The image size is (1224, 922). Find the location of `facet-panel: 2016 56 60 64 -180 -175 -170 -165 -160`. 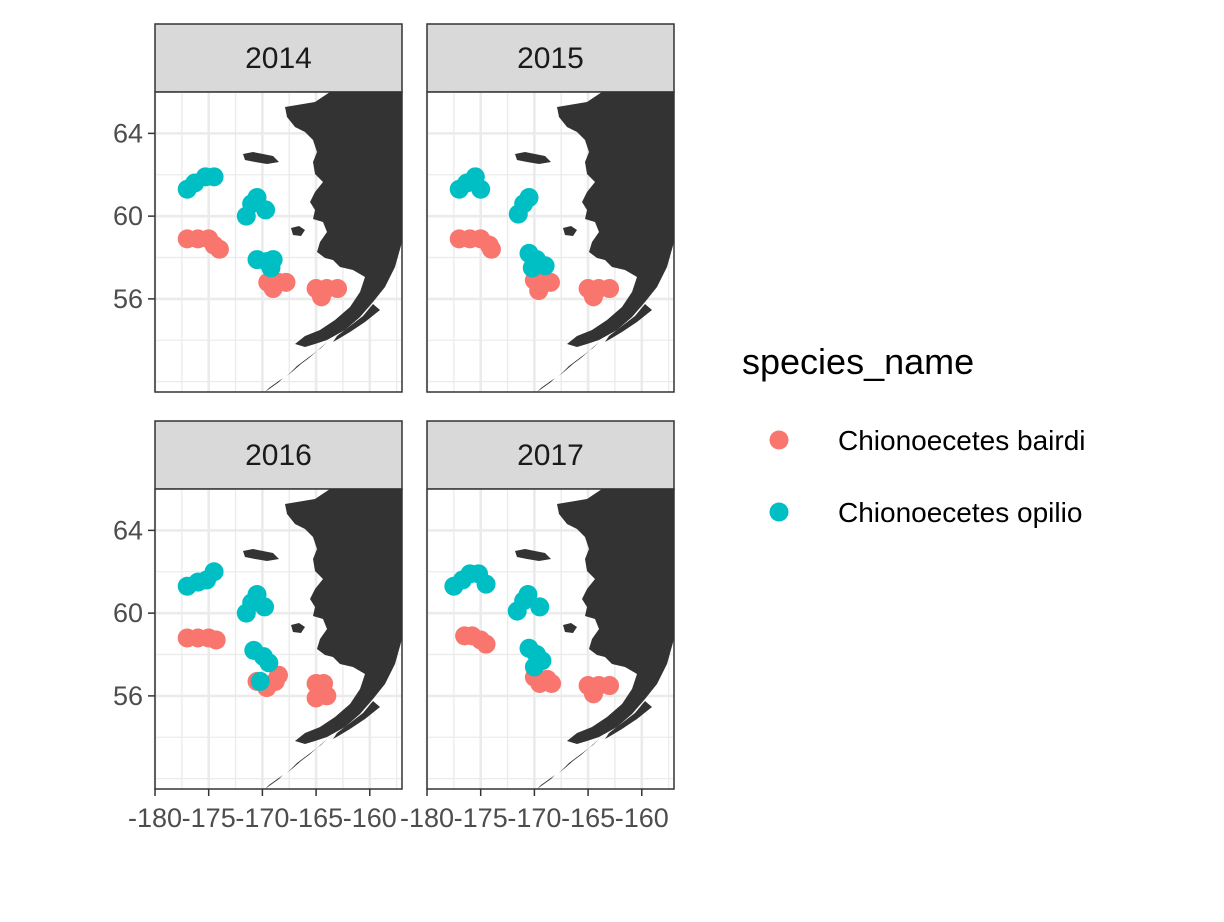

facet-panel: 2016 56 60 64 -180 -175 -170 -165 -160 is located at coordinates (258, 626).